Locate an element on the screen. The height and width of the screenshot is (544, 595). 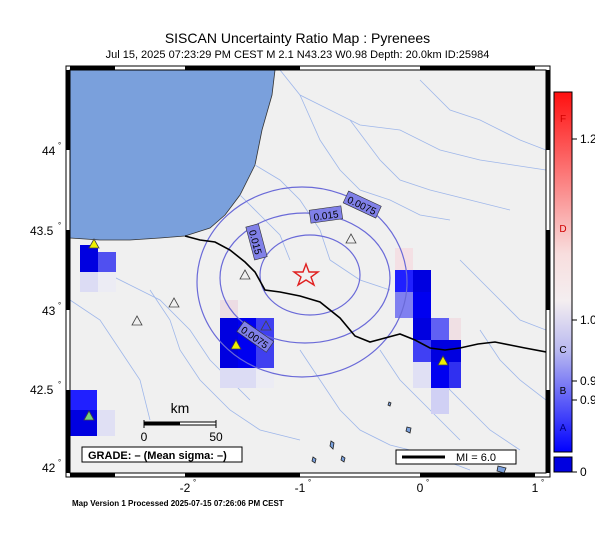
map-title: SISCAN Uncertainty Ratio Map : Pyrenees is located at coordinates (297, 38).